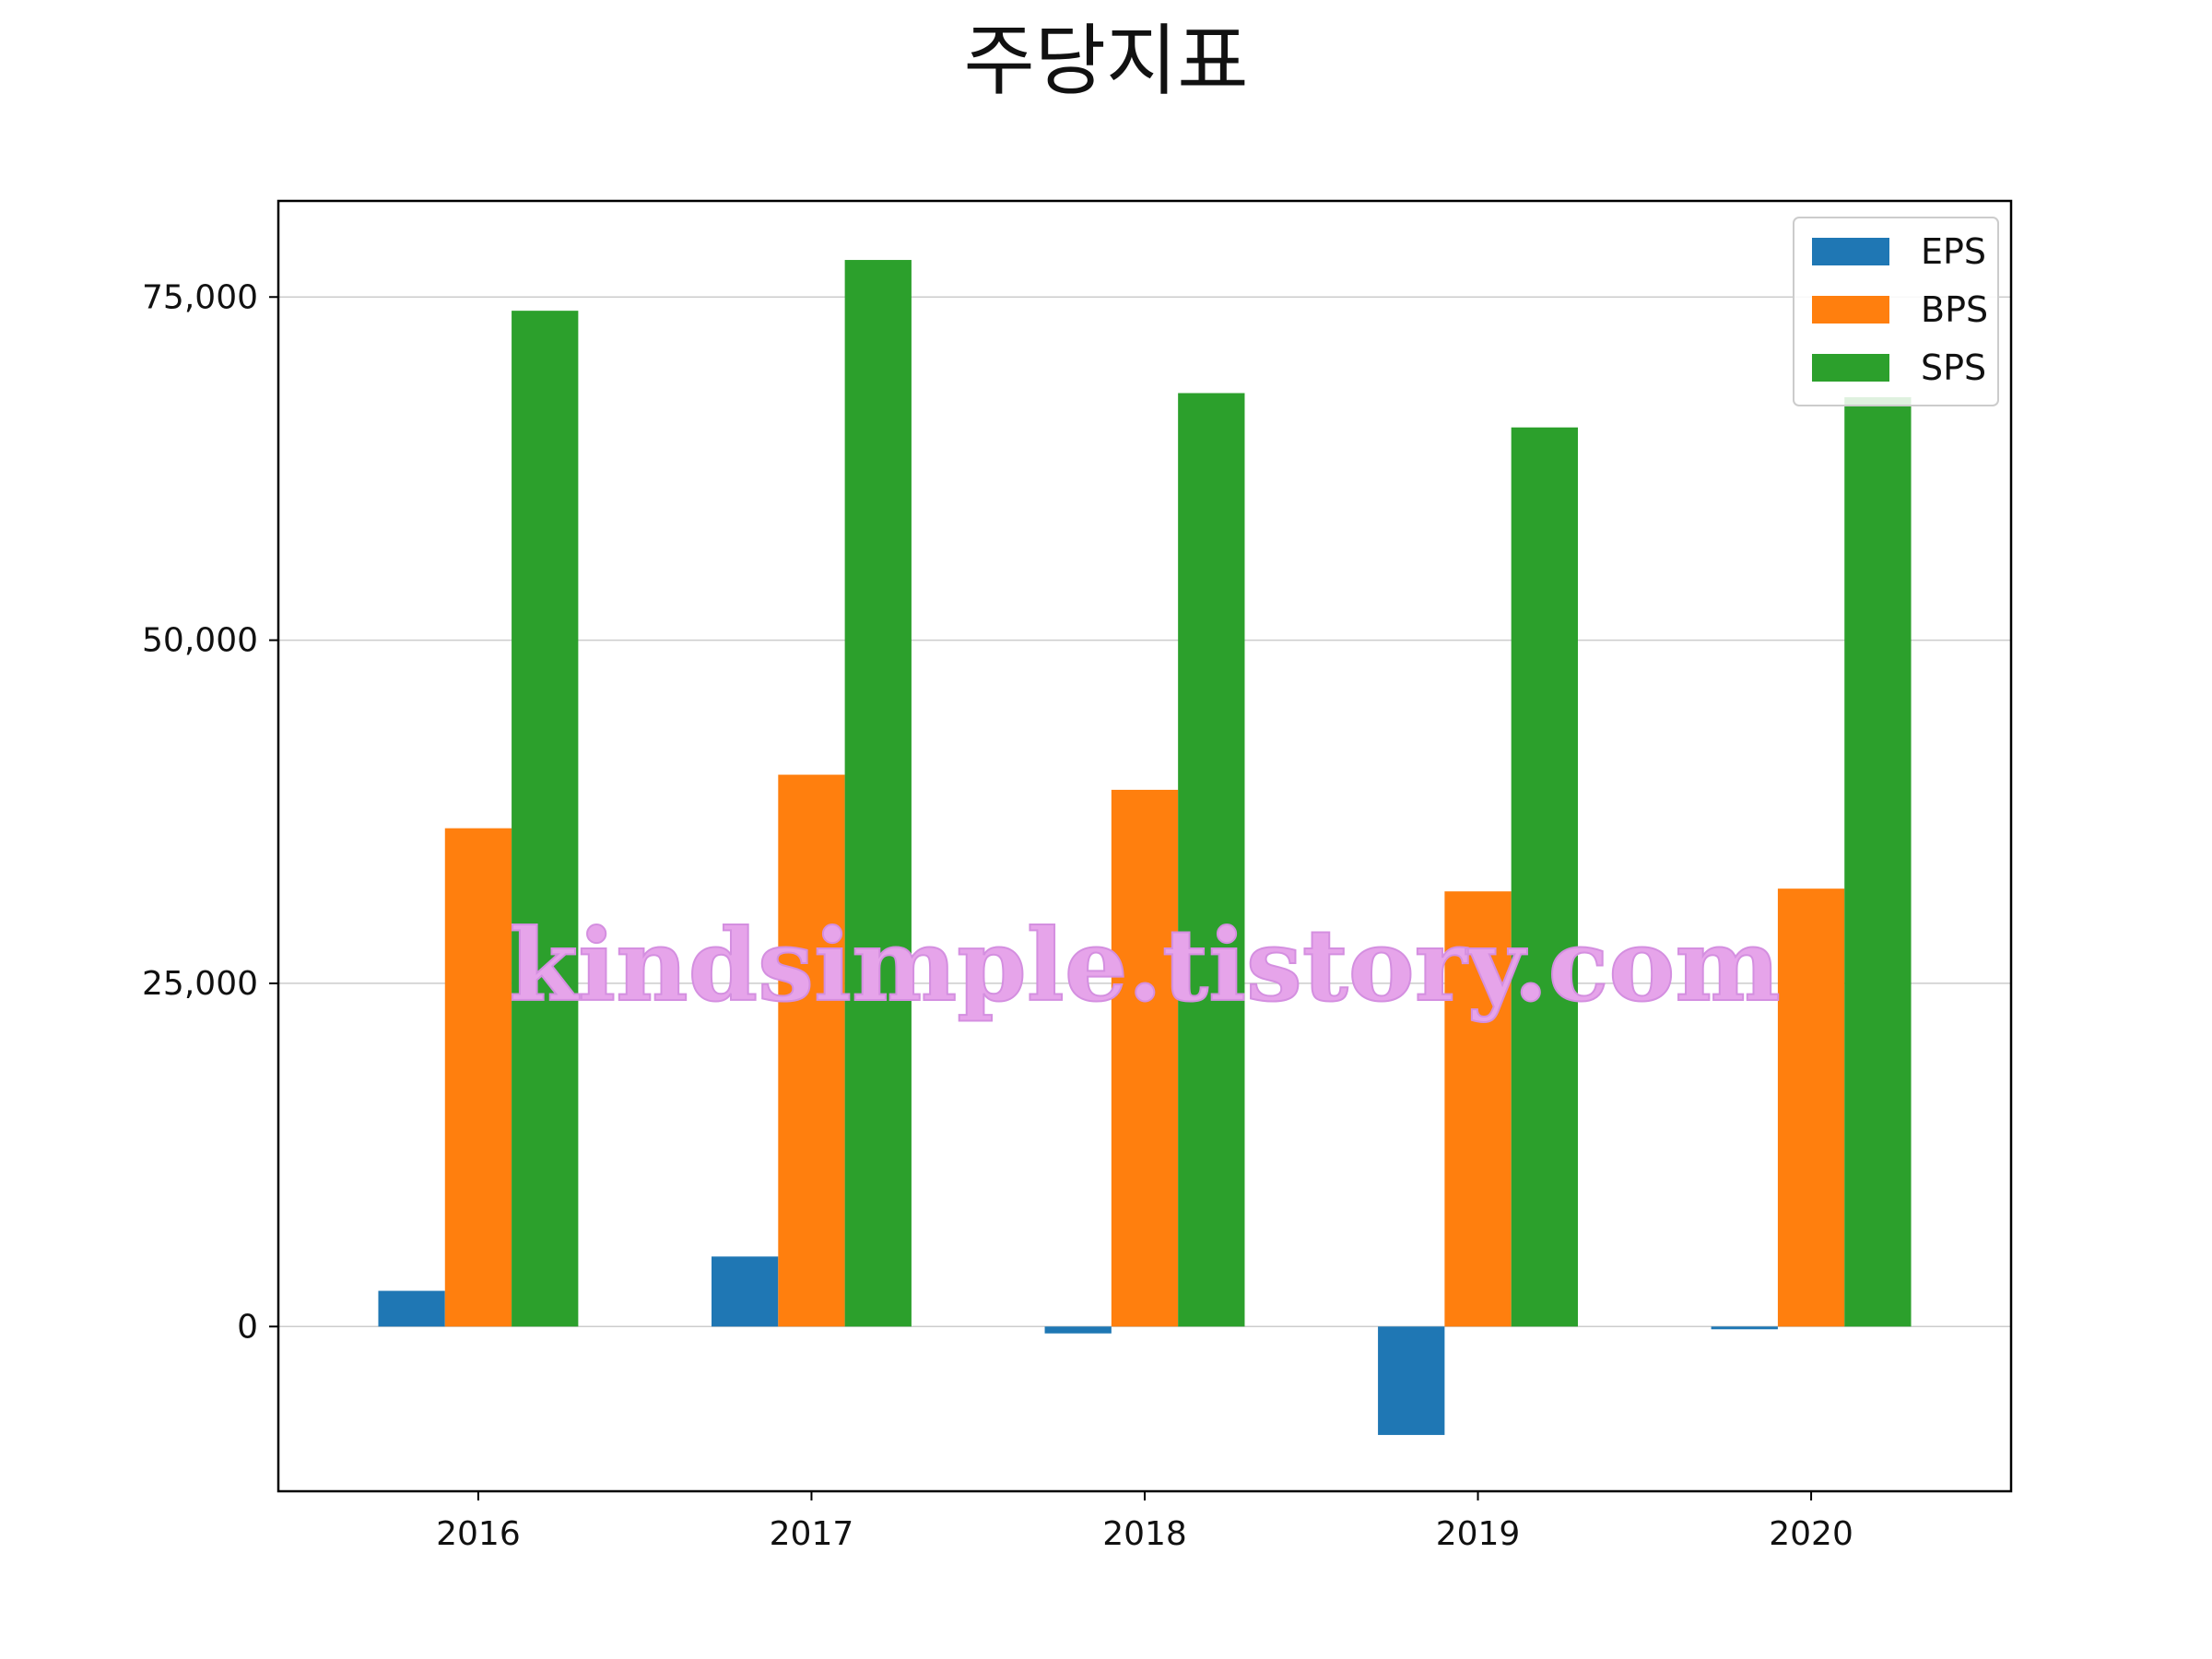 The height and width of the screenshot is (1659, 2212). Describe the element at coordinates (1144, 1534) in the screenshot. I see `x-tick-label: 2018` at that location.